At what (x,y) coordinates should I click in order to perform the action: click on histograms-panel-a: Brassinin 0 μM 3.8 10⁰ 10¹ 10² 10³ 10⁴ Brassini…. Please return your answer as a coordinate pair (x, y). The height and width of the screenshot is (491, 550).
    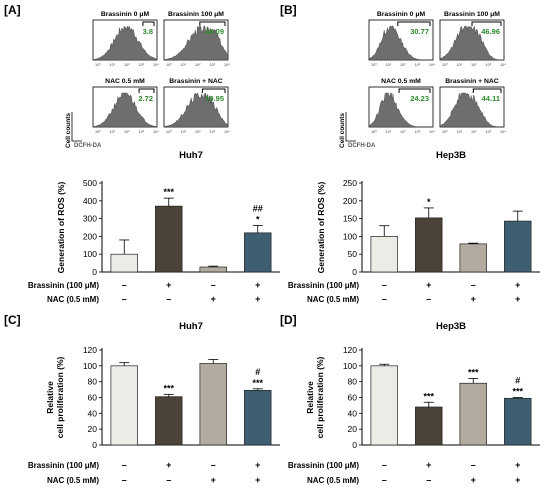
    Looking at the image, I should click on (161, 72).